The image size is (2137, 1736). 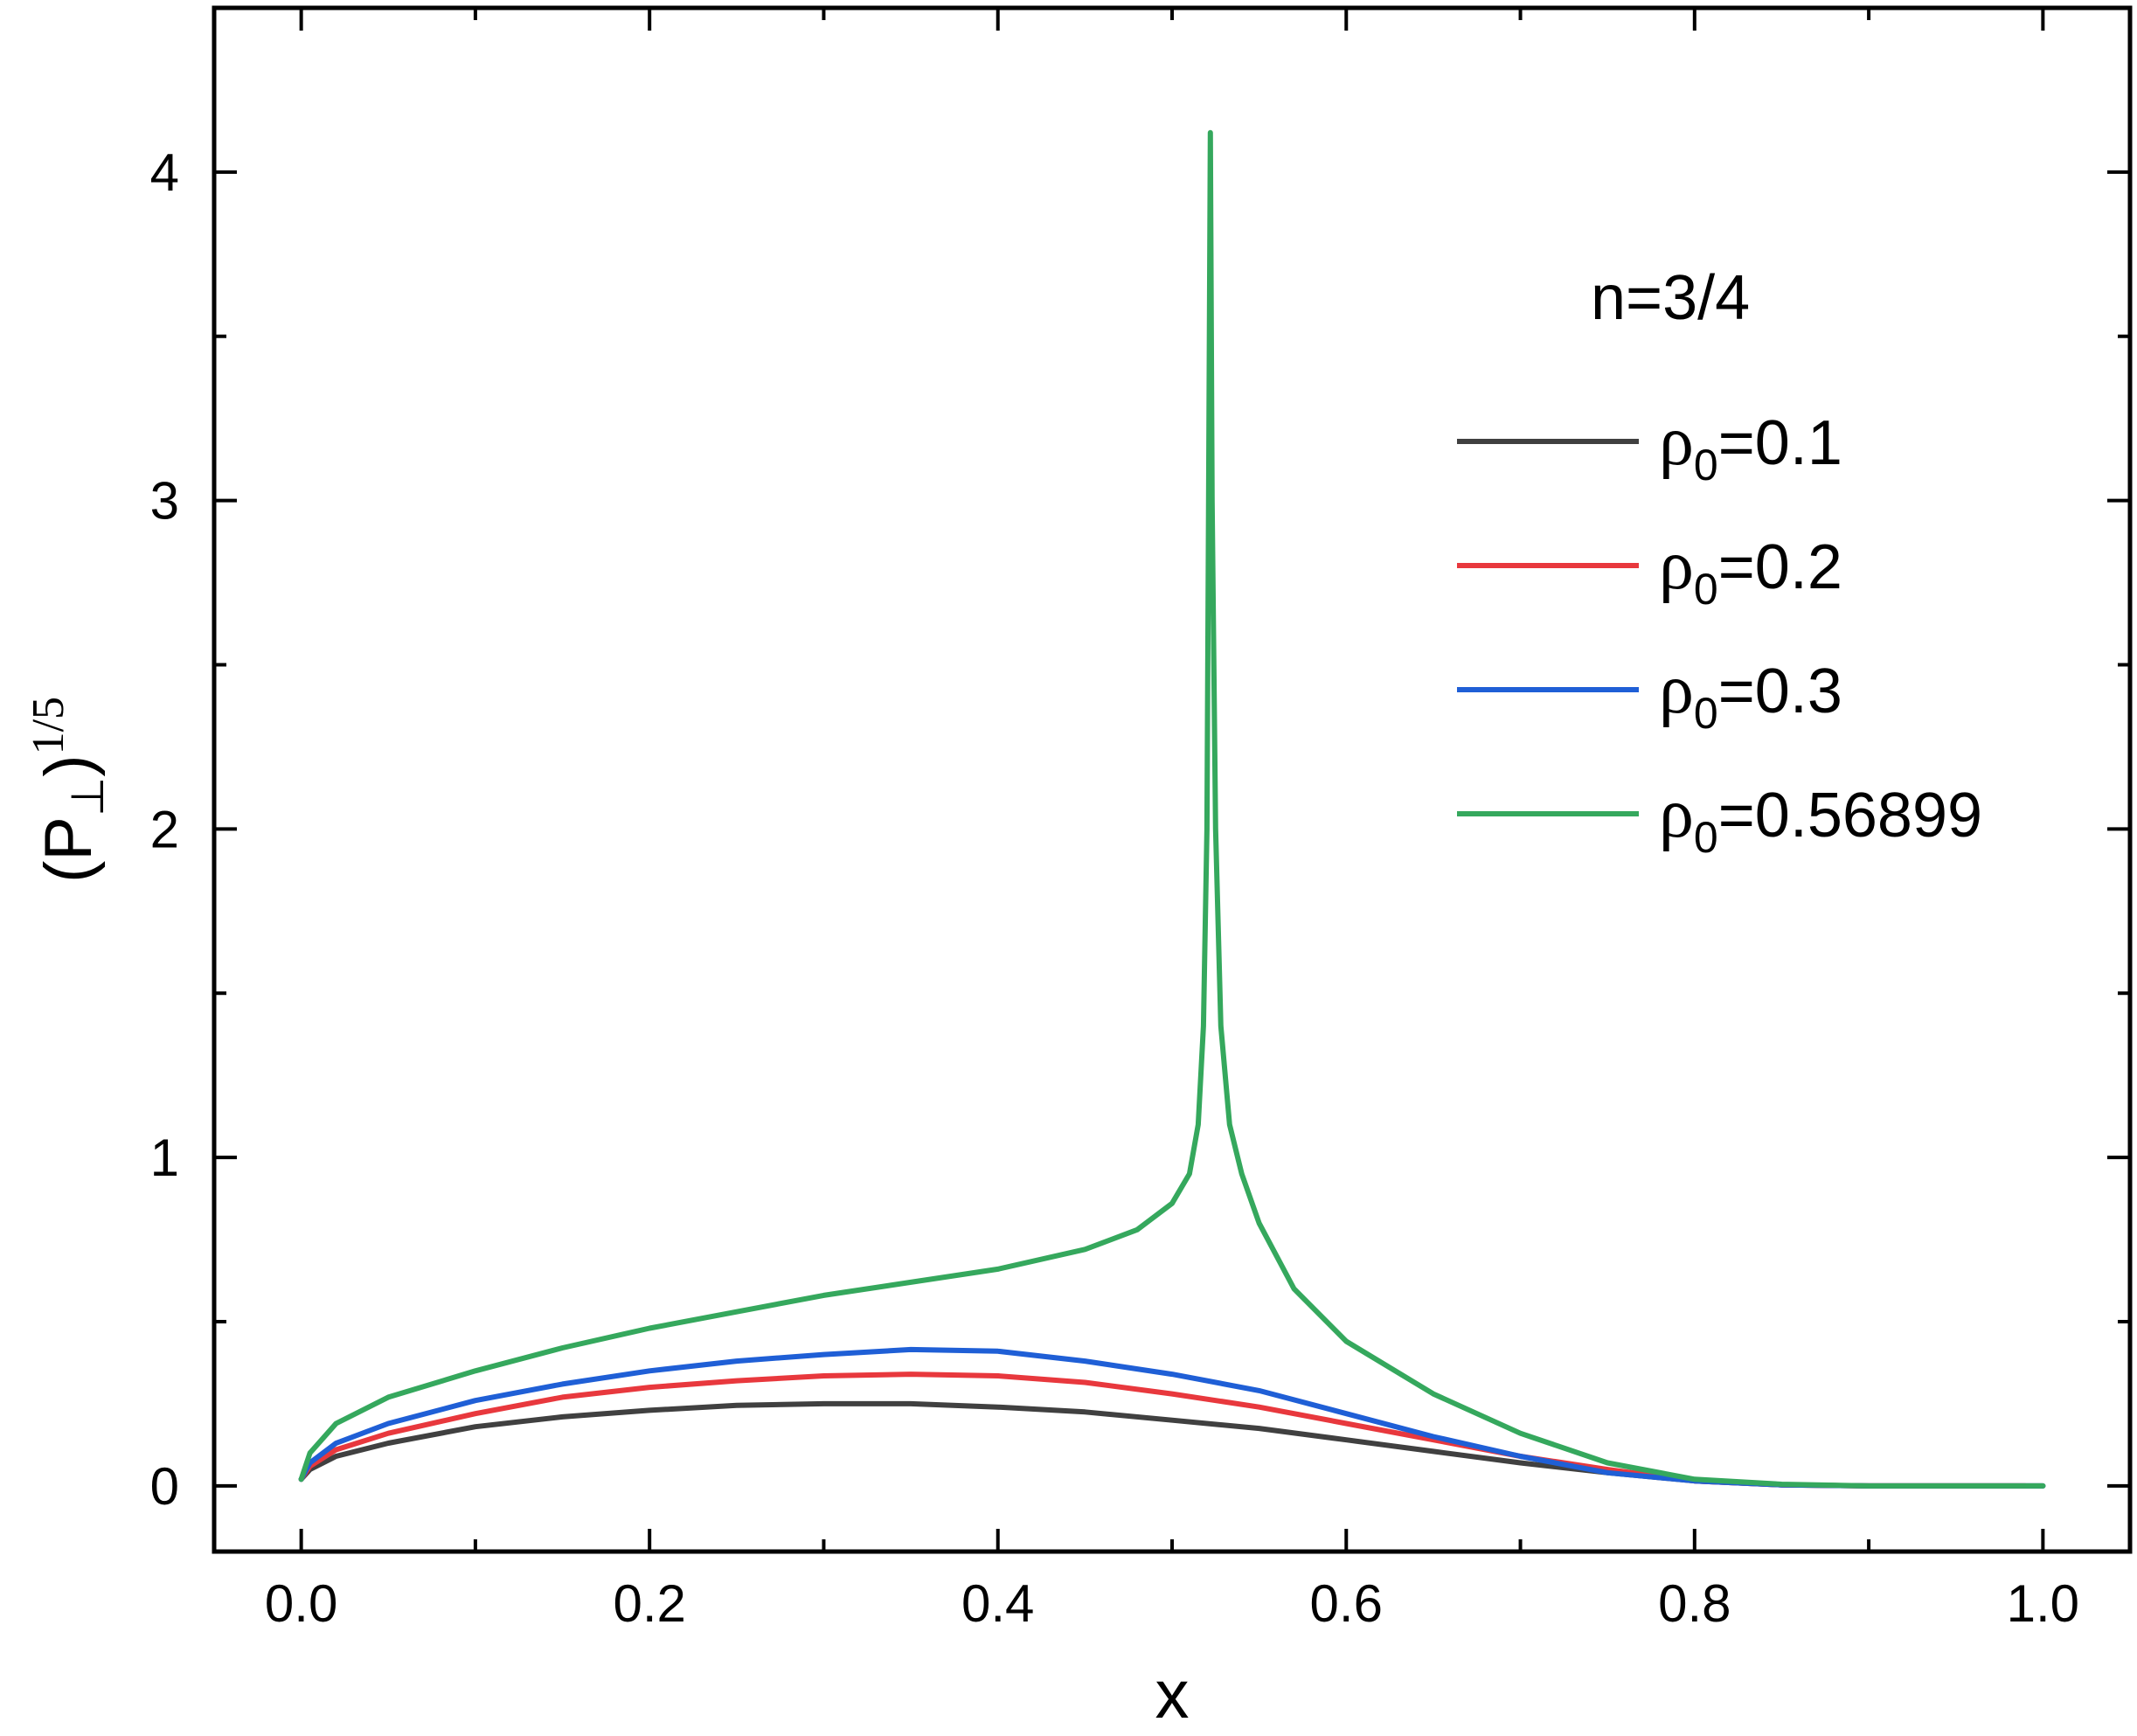 I want to click on legend: ρ0=0.1 ρ0=0.2 ρ0=0.3 ρ0=0.56899, so click(x=1719, y=632).